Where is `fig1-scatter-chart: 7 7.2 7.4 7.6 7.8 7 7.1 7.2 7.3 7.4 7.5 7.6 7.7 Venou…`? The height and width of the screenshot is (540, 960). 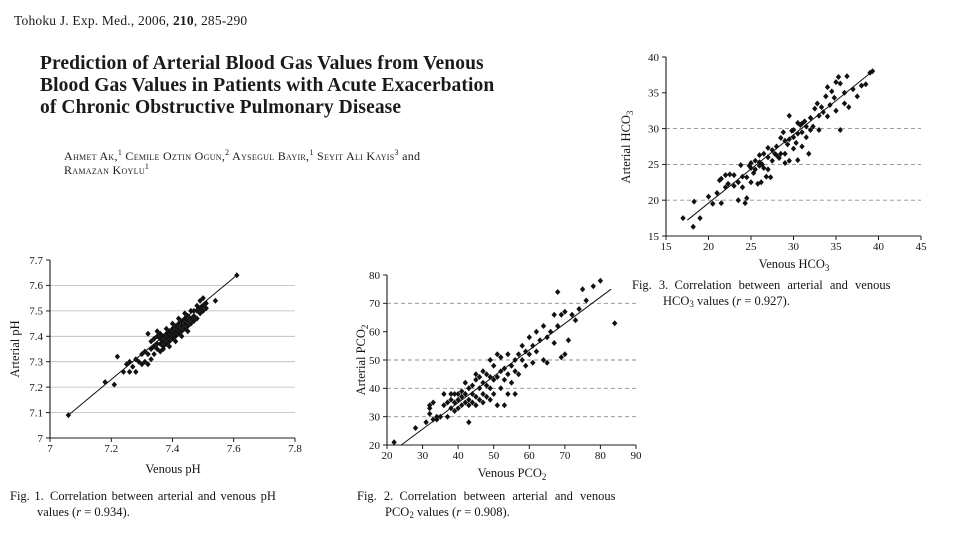
fig1-scatter-chart: 7 7.2 7.4 7.6 7.8 7 7.1 7.2 7.3 7.4 7.5 7.6 7.7 Venou… is located at coordinates (155, 365).